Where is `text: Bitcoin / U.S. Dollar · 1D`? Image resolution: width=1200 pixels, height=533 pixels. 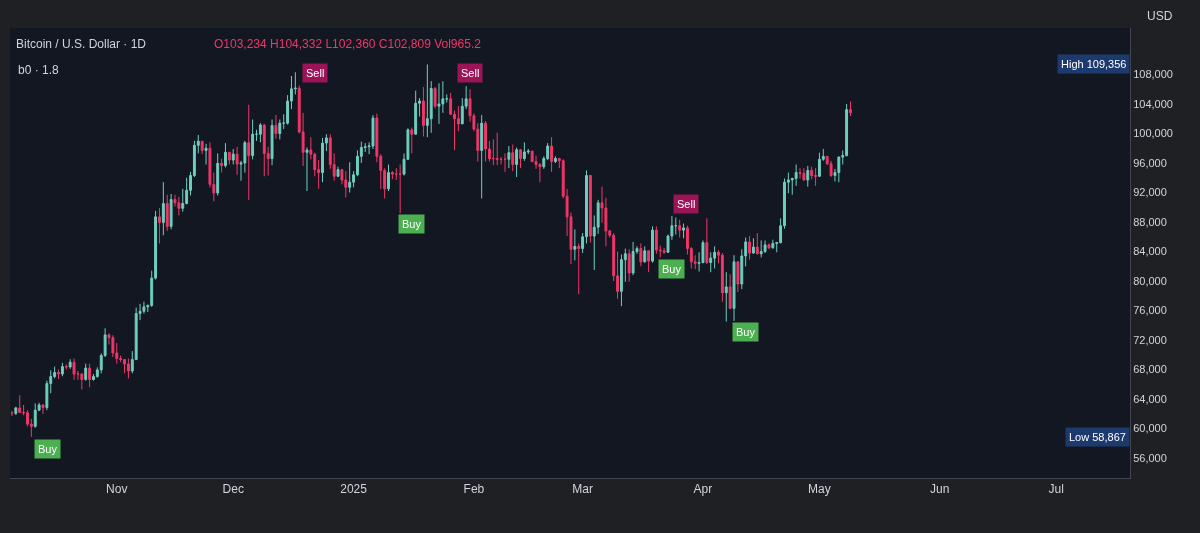
text: Bitcoin / U.S. Dollar · 1D is located at coordinates (81, 44).